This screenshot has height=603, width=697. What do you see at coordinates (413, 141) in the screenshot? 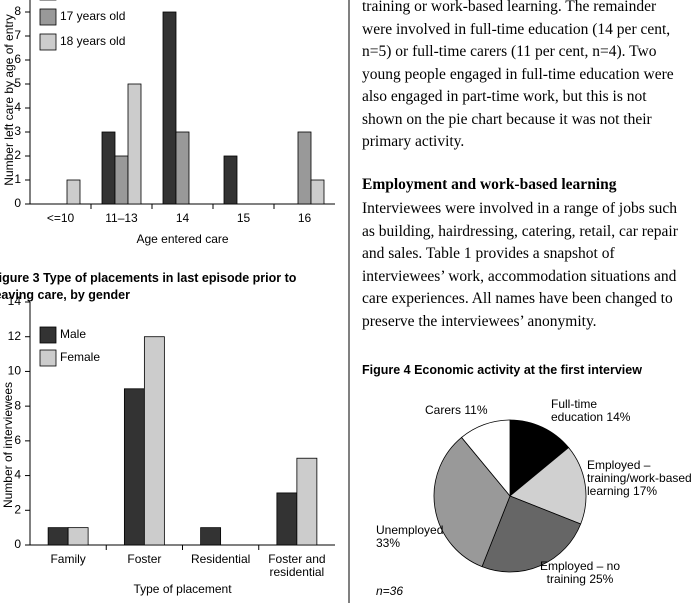
I see `text-line: primary activity.` at bounding box center [413, 141].